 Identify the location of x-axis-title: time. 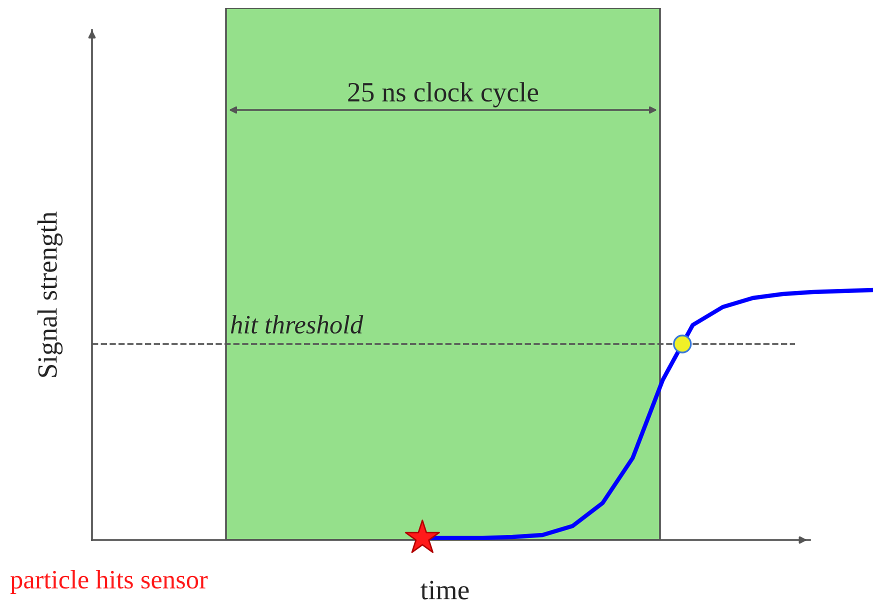
(444, 590).